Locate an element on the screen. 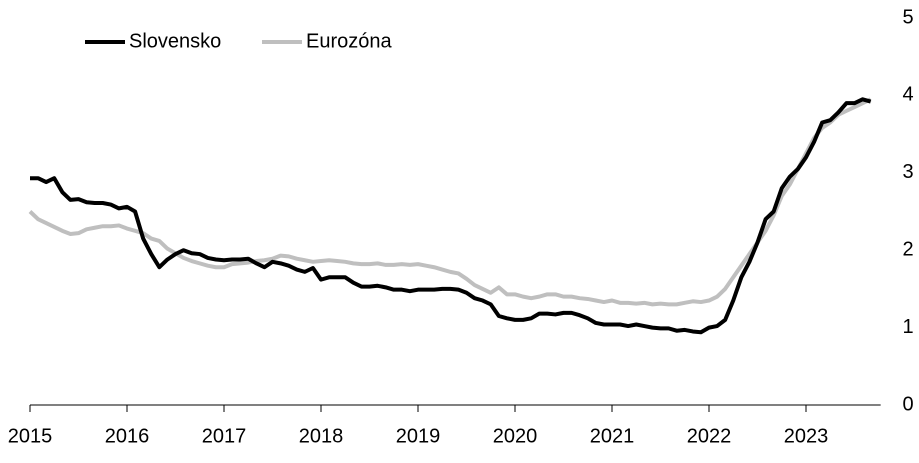  x-tick-label: 2018 is located at coordinates (321, 436).